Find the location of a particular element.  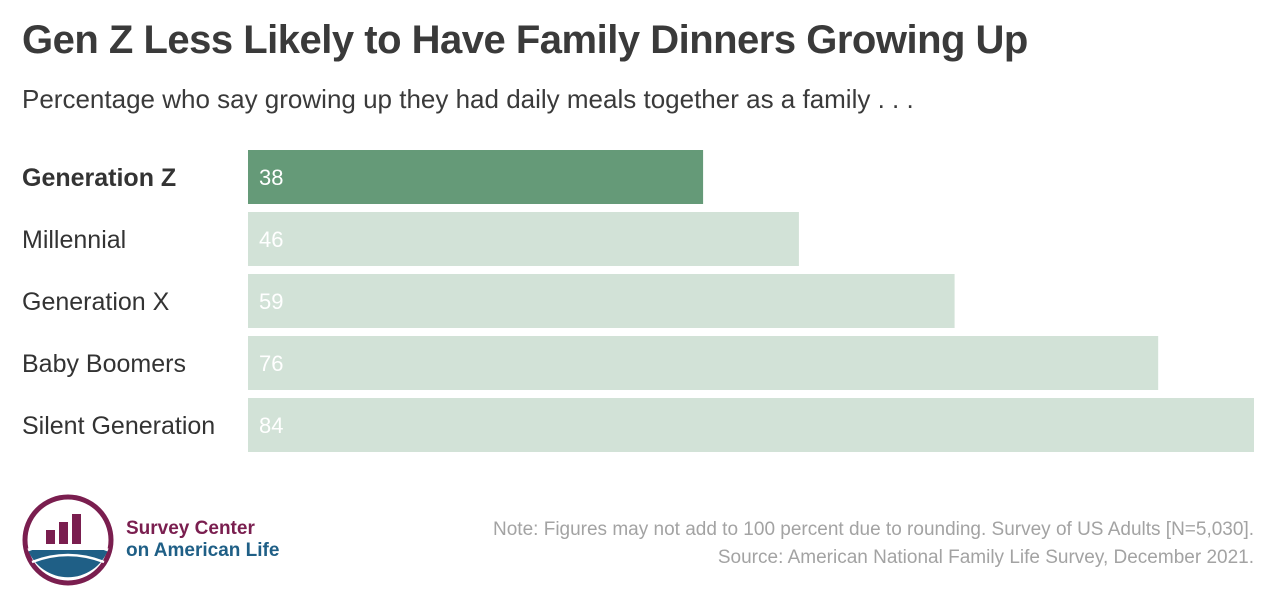

category-label-generation-z: Generation Z is located at coordinates (99, 178).